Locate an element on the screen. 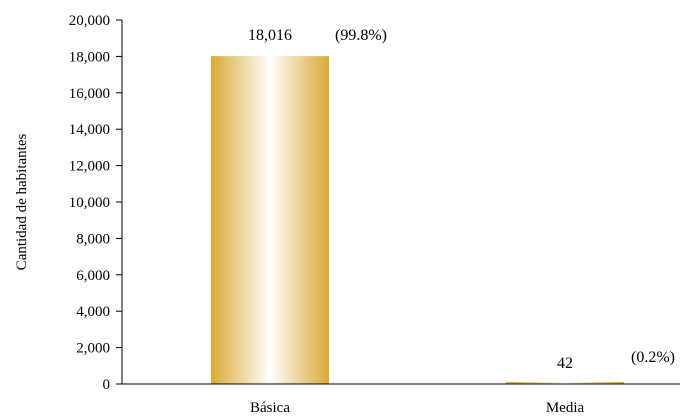 Image resolution: width=700 pixels, height=418 pixels. y-tick-label: 18,000 is located at coordinates (89, 57).